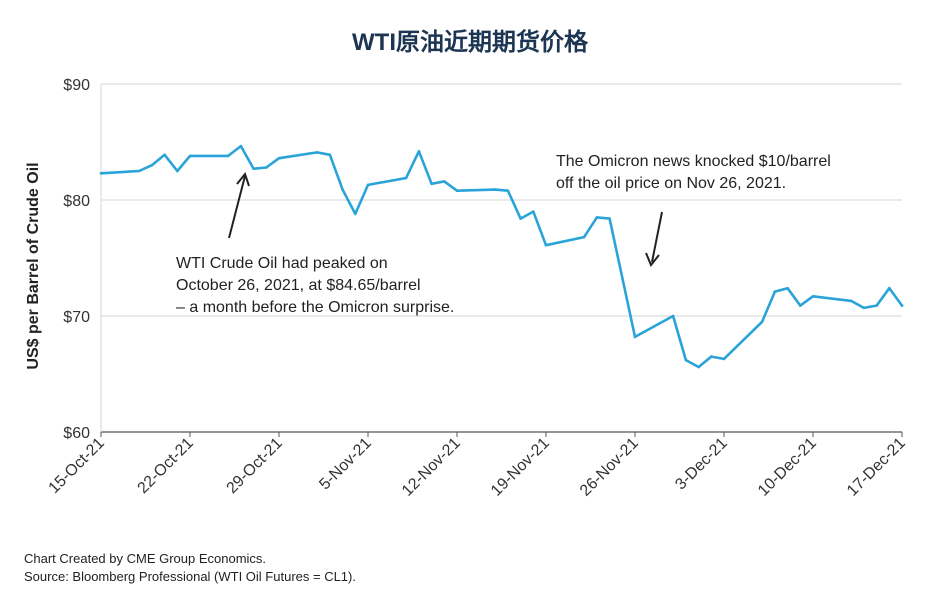 This screenshot has height=600, width=940. I want to click on annotation-peak-line-1: WTI Crude Oil had peaked on, so click(282, 263).